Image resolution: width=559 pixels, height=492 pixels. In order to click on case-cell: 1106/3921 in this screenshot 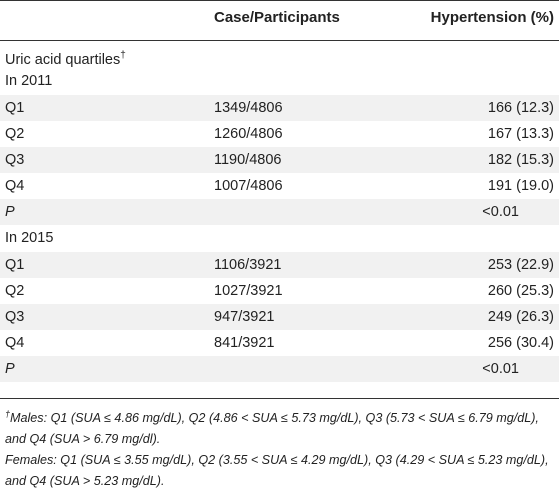, I will do `click(248, 265)`.